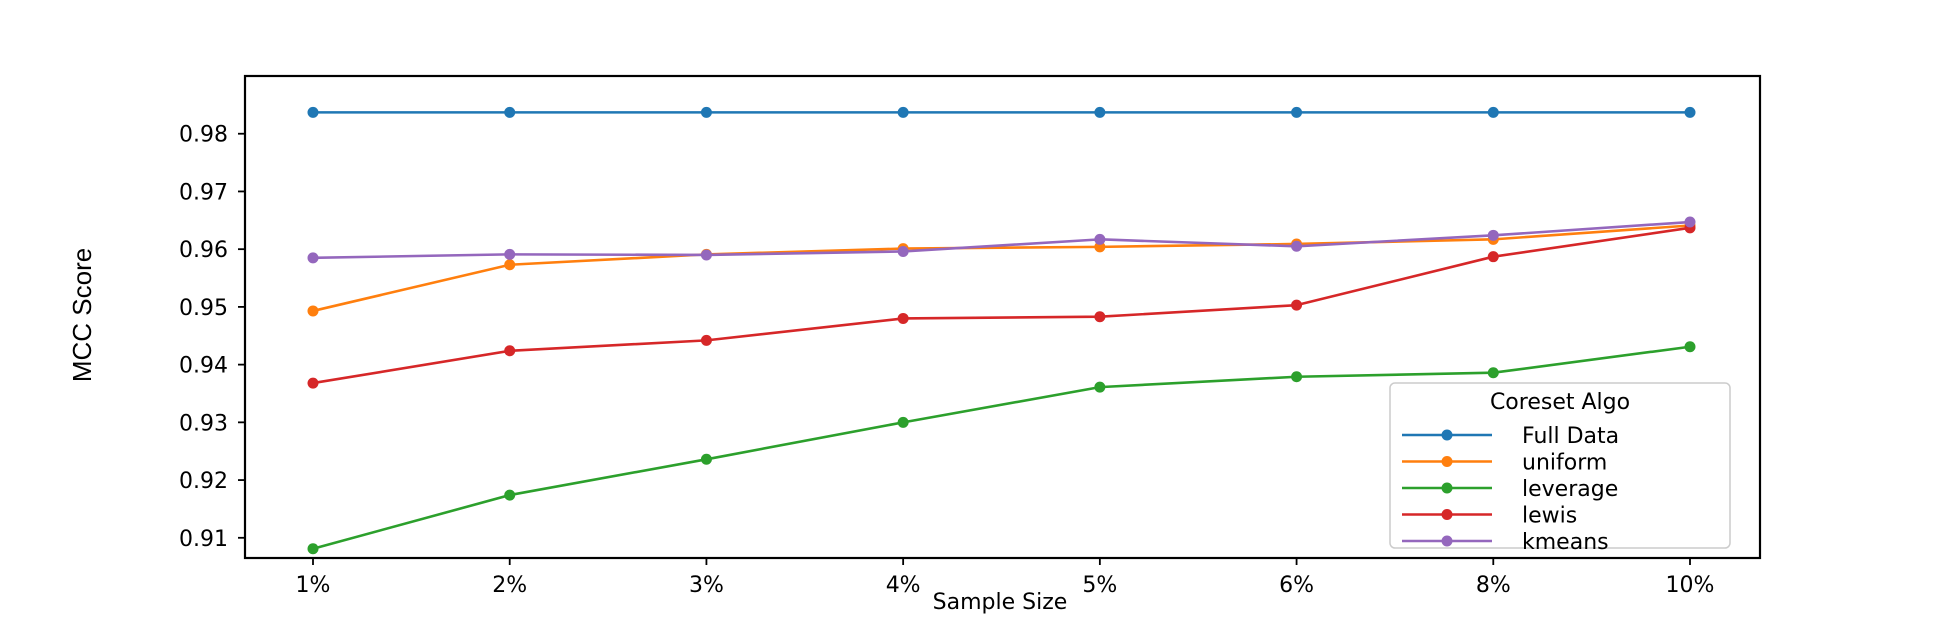 The width and height of the screenshot is (1937, 622). I want to click on x-tick-label: 2%, so click(509, 585).